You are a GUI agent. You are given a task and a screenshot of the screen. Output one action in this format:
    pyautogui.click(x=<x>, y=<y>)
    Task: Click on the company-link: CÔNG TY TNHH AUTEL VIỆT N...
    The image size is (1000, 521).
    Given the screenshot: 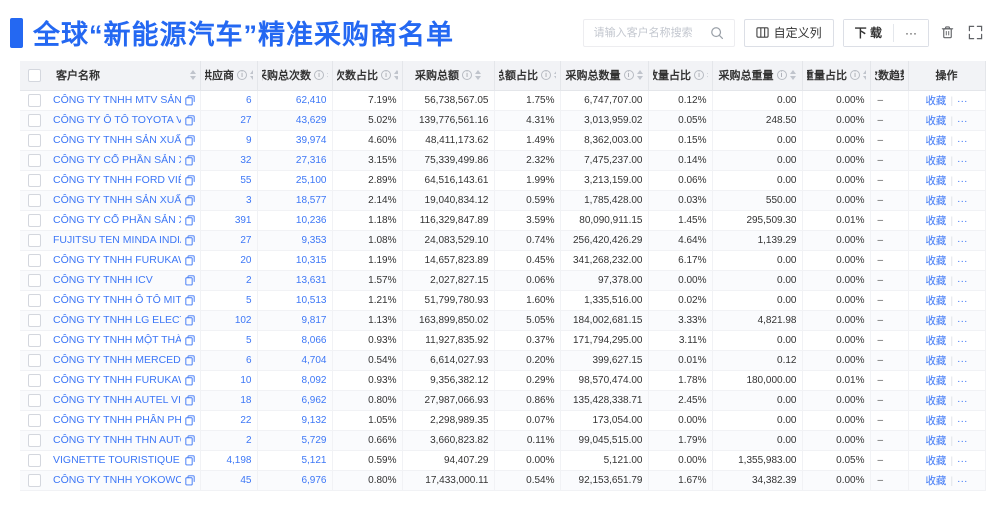 What is the action you would take?
    pyautogui.click(x=117, y=400)
    